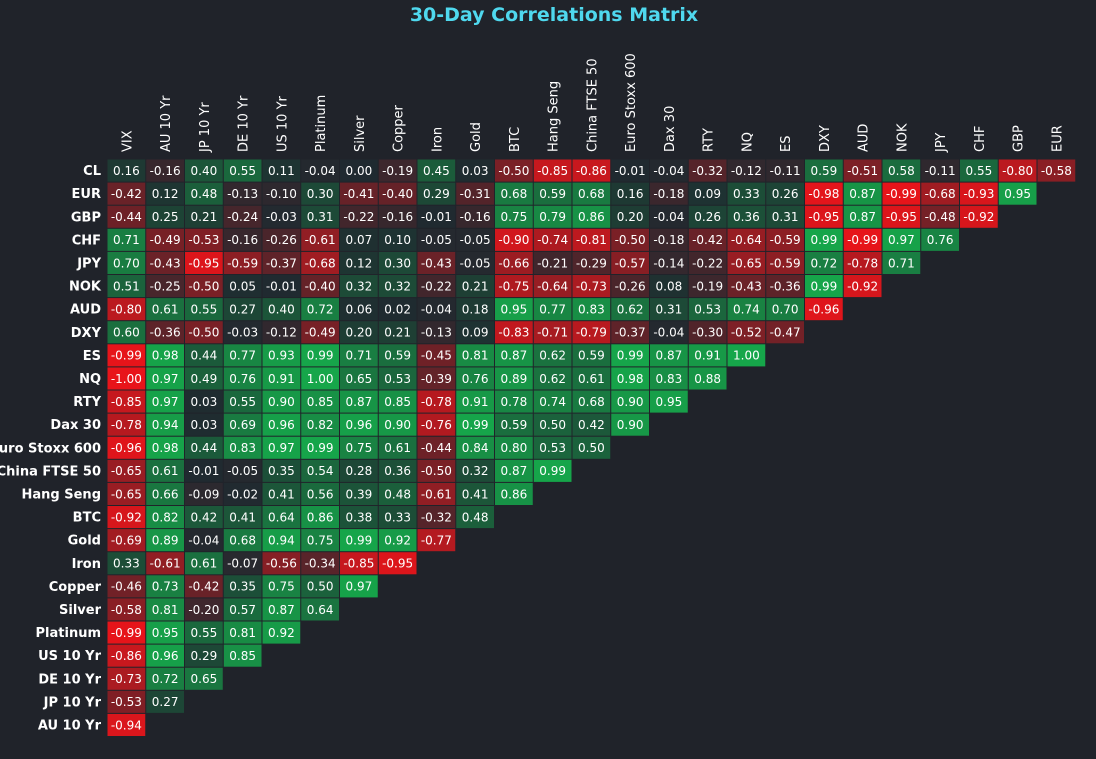  What do you see at coordinates (514, 448) in the screenshot?
I see `cell-value: 0.80` at bounding box center [514, 448].